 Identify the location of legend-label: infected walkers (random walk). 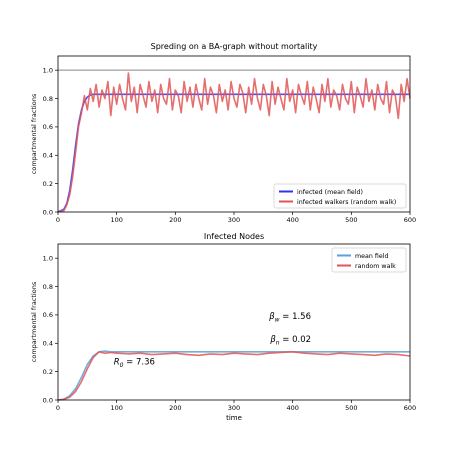
(346, 202).